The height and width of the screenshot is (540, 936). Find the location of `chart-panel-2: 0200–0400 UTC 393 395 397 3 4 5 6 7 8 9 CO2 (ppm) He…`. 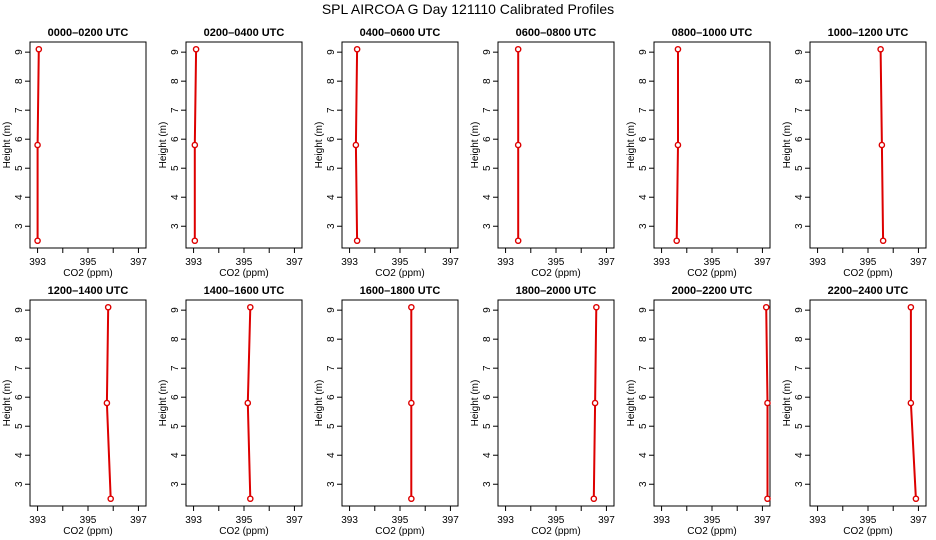

chart-panel-2: 0200–0400 UTC 393 395 397 3 4 5 6 7 8 9 CO2 (ppm) He… is located at coordinates (230, 153).